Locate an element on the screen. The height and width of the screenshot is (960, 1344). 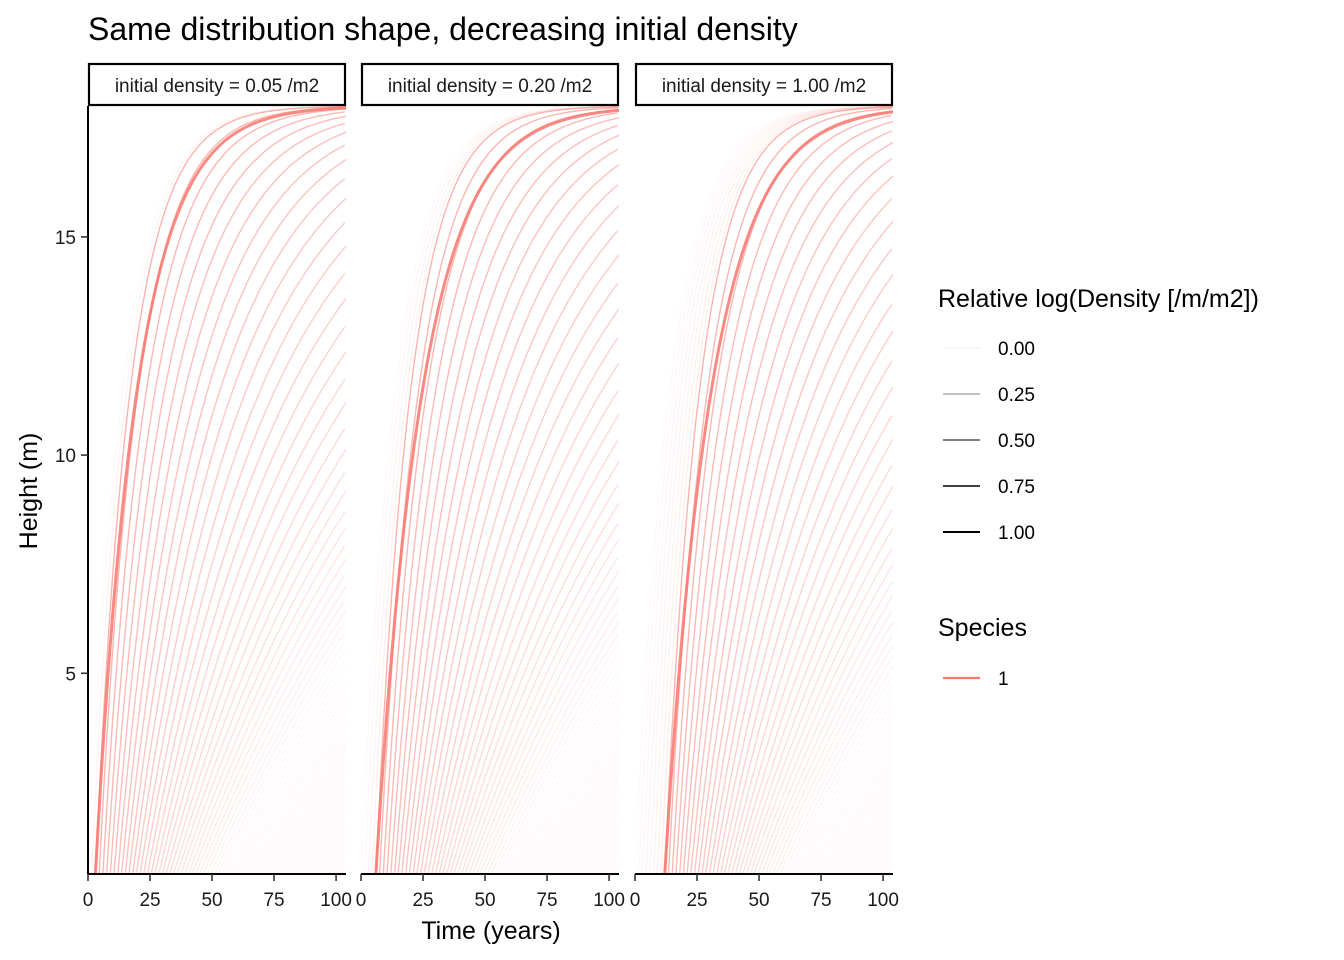
strip-label: initial density = 1.00 /m2 is located at coordinates (764, 86).